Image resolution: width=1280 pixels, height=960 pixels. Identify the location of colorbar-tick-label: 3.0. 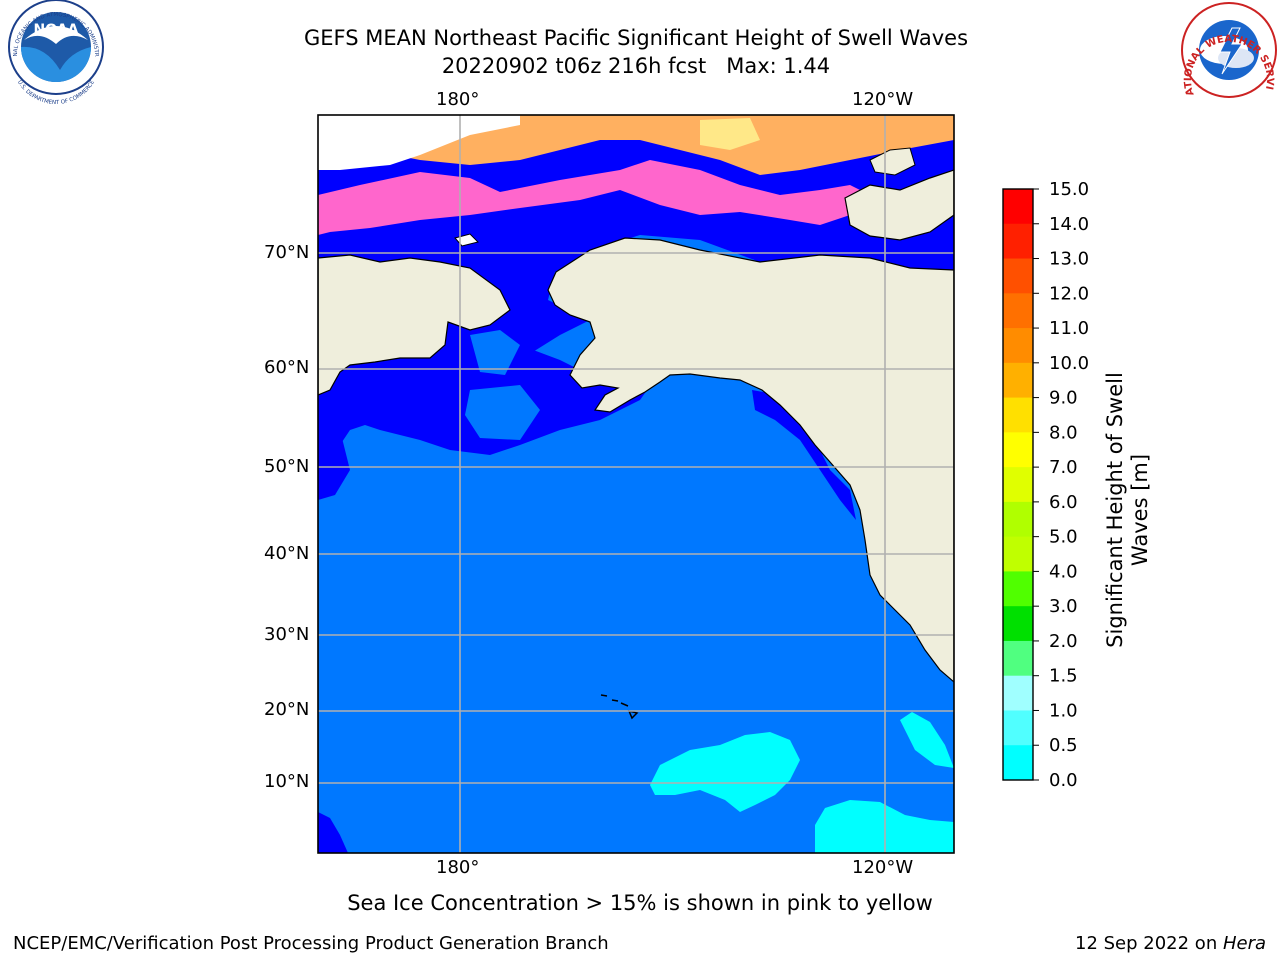
(1063, 606).